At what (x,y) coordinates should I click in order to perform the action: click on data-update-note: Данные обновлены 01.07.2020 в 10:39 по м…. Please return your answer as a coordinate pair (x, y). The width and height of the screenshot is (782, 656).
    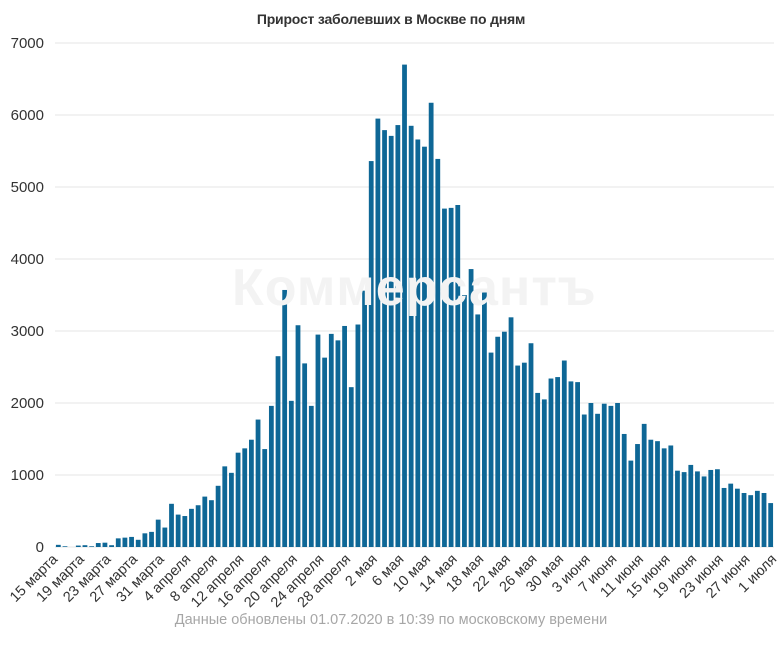
    Looking at the image, I should click on (391, 620).